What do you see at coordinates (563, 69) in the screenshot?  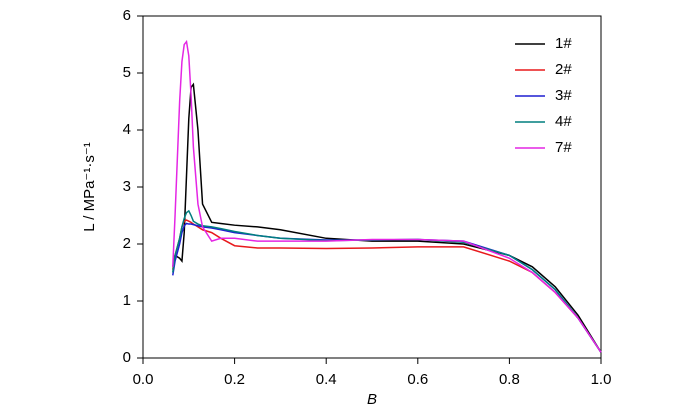 I see `legend-label: 2#` at bounding box center [563, 69].